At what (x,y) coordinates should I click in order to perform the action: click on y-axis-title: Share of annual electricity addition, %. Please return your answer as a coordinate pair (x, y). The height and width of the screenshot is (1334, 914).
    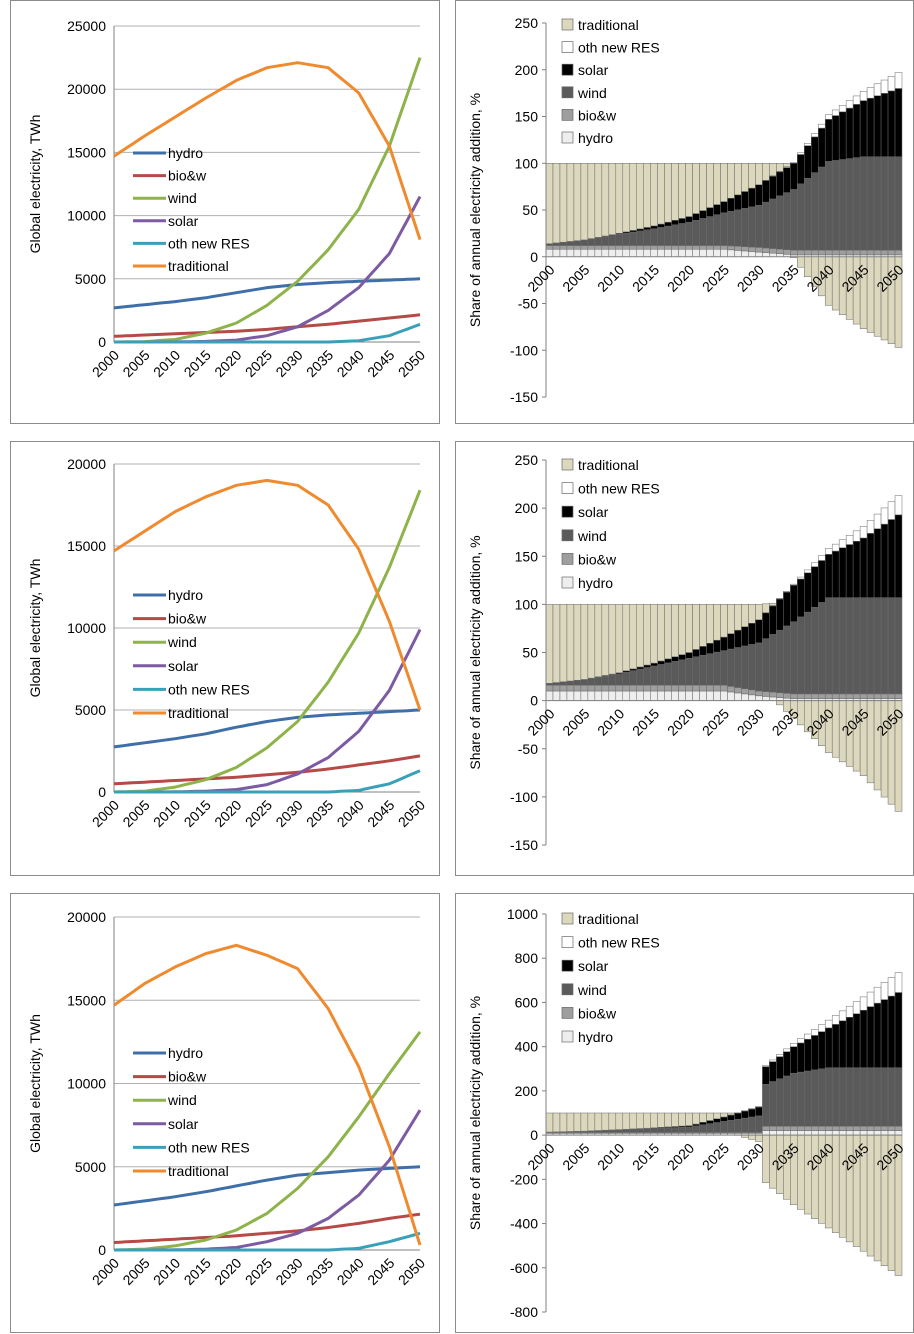
    Looking at the image, I should click on (475, 652).